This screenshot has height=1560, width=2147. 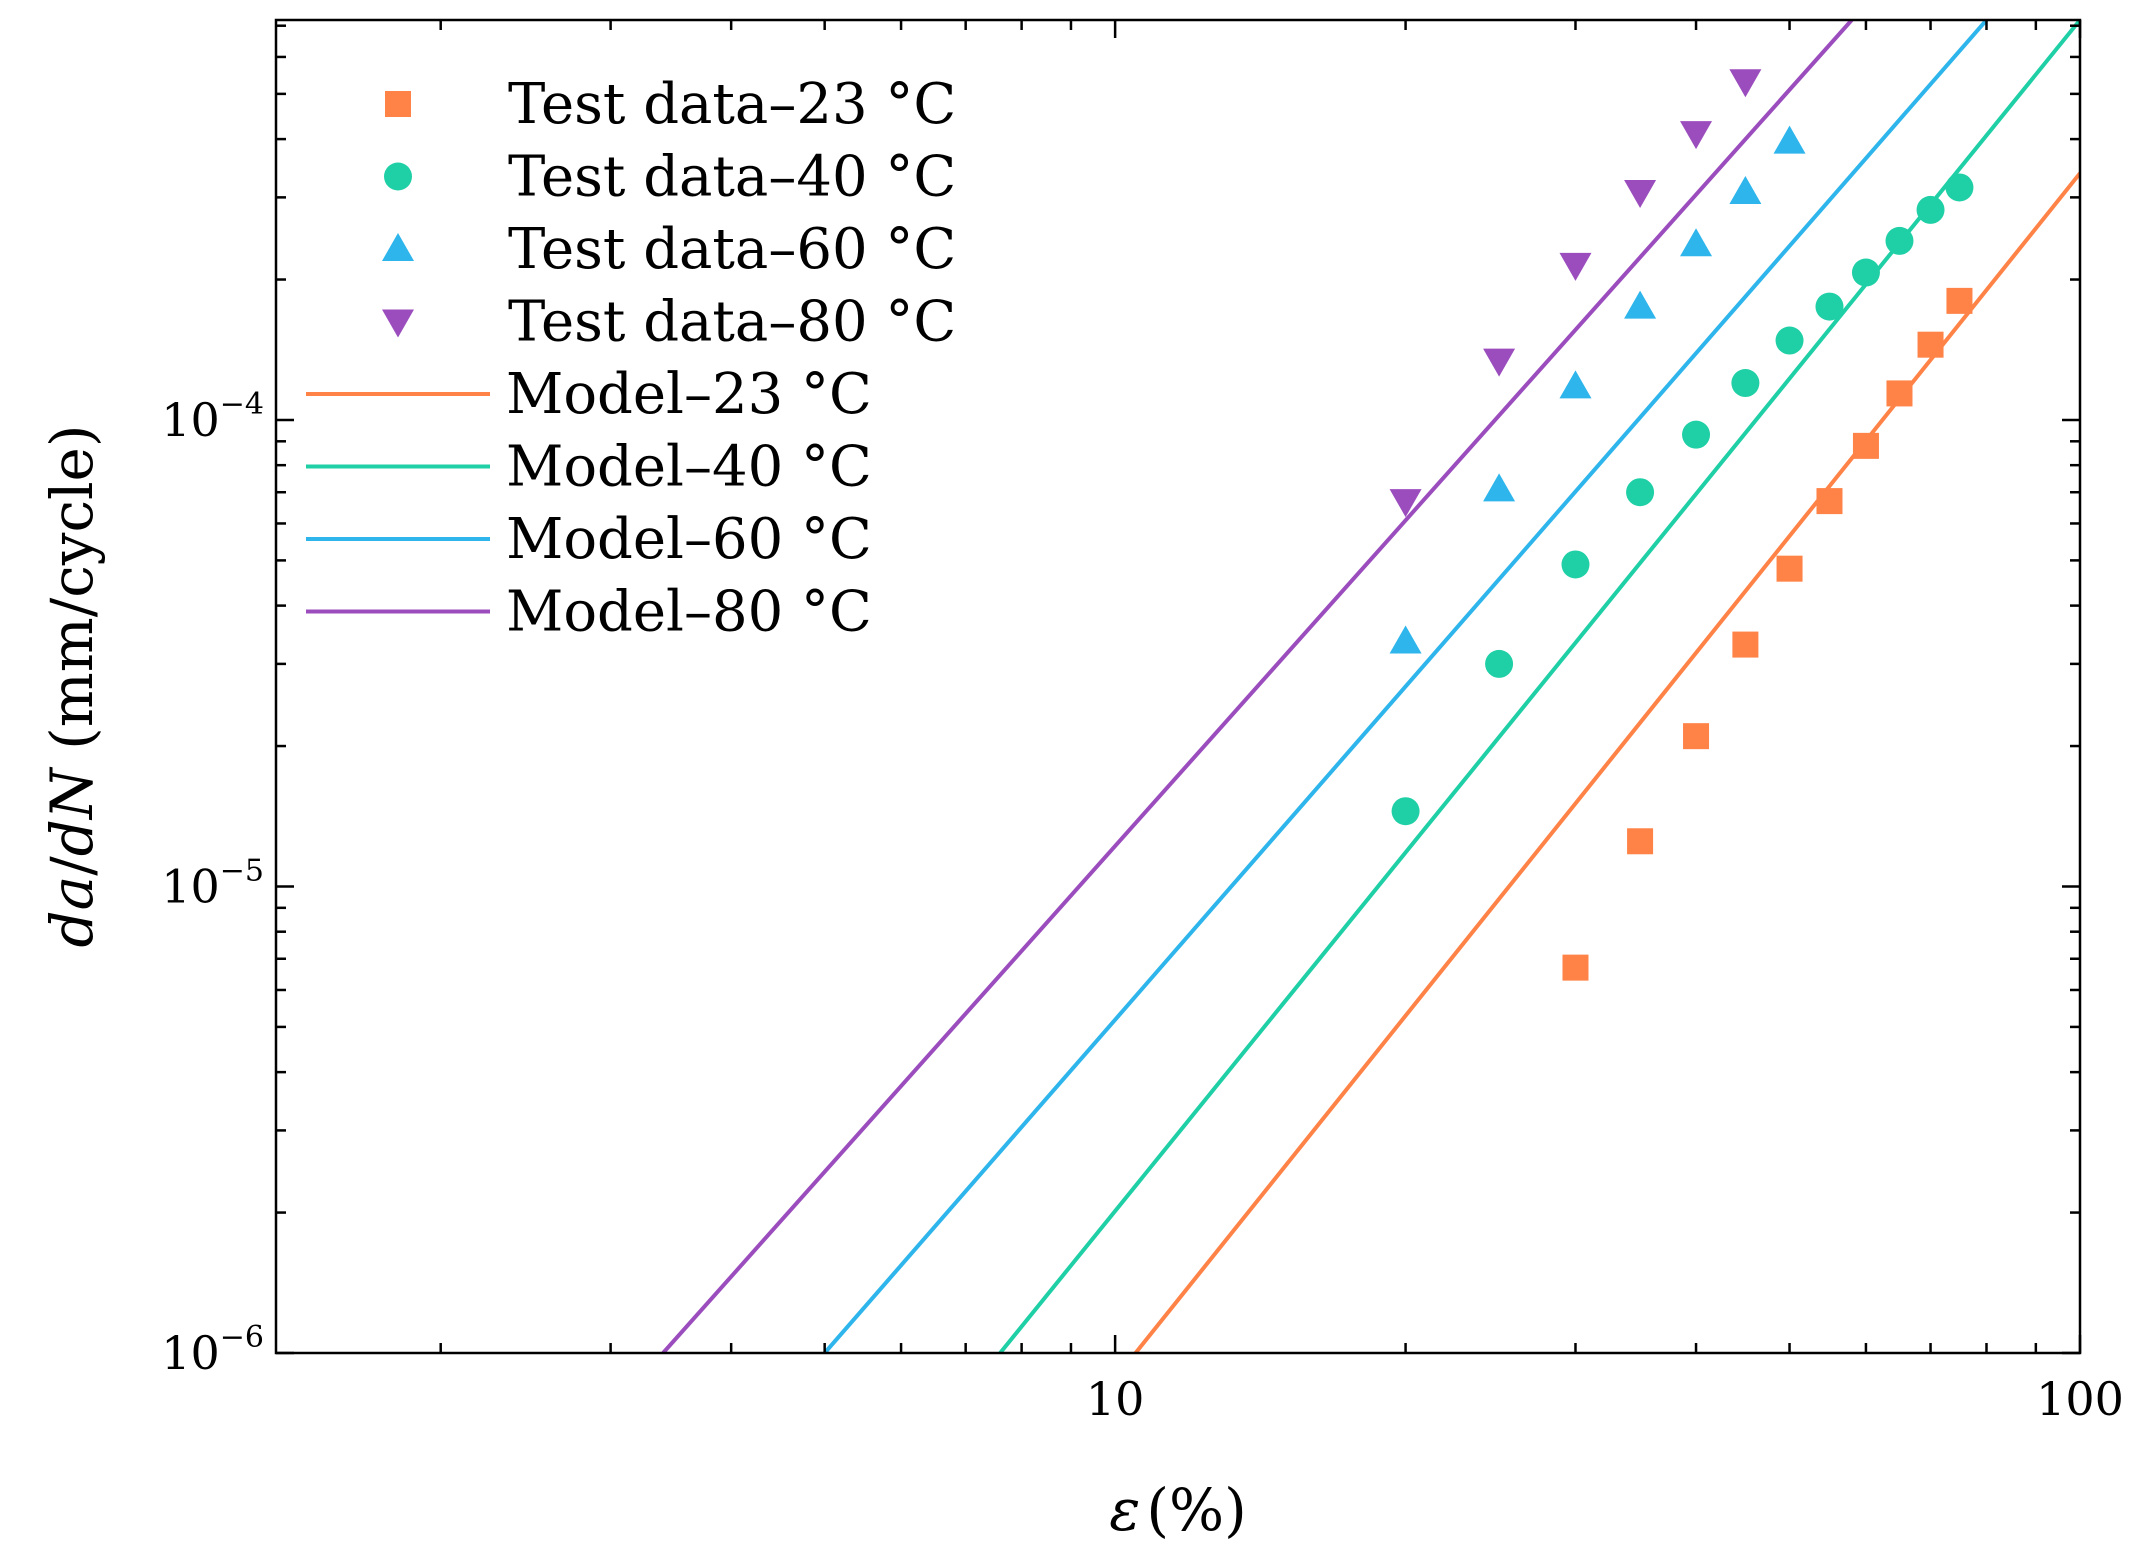 I want to click on legend-label: Model–23 °C, so click(x=689, y=394).